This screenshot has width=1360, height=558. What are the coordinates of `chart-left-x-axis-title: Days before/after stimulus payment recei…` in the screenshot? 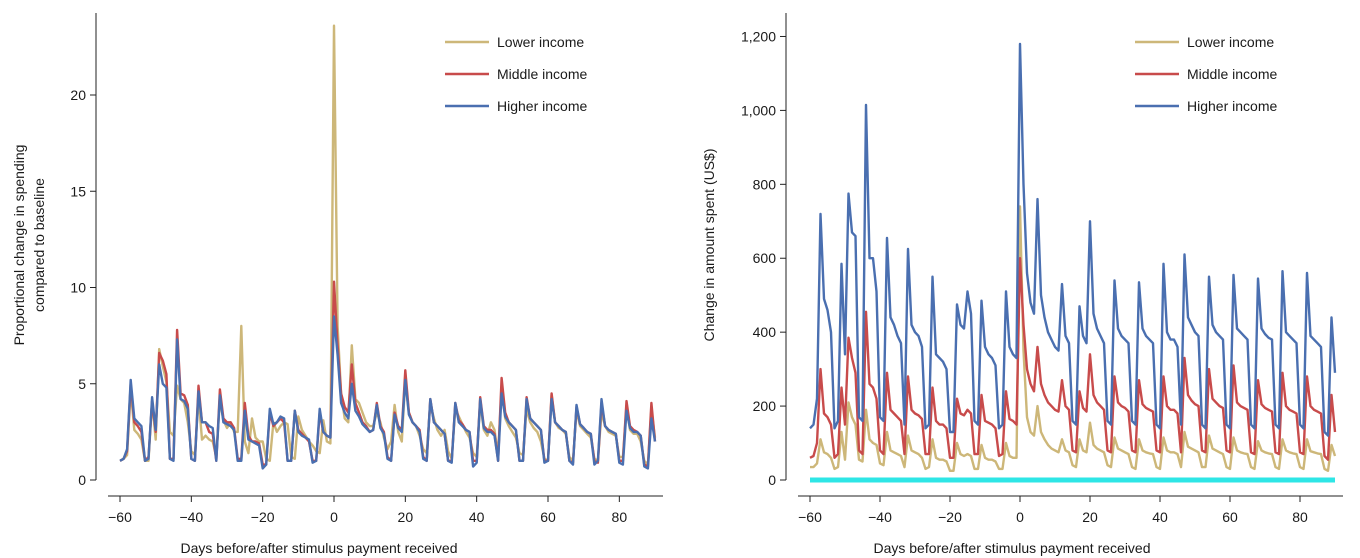 It's located at (318, 548).